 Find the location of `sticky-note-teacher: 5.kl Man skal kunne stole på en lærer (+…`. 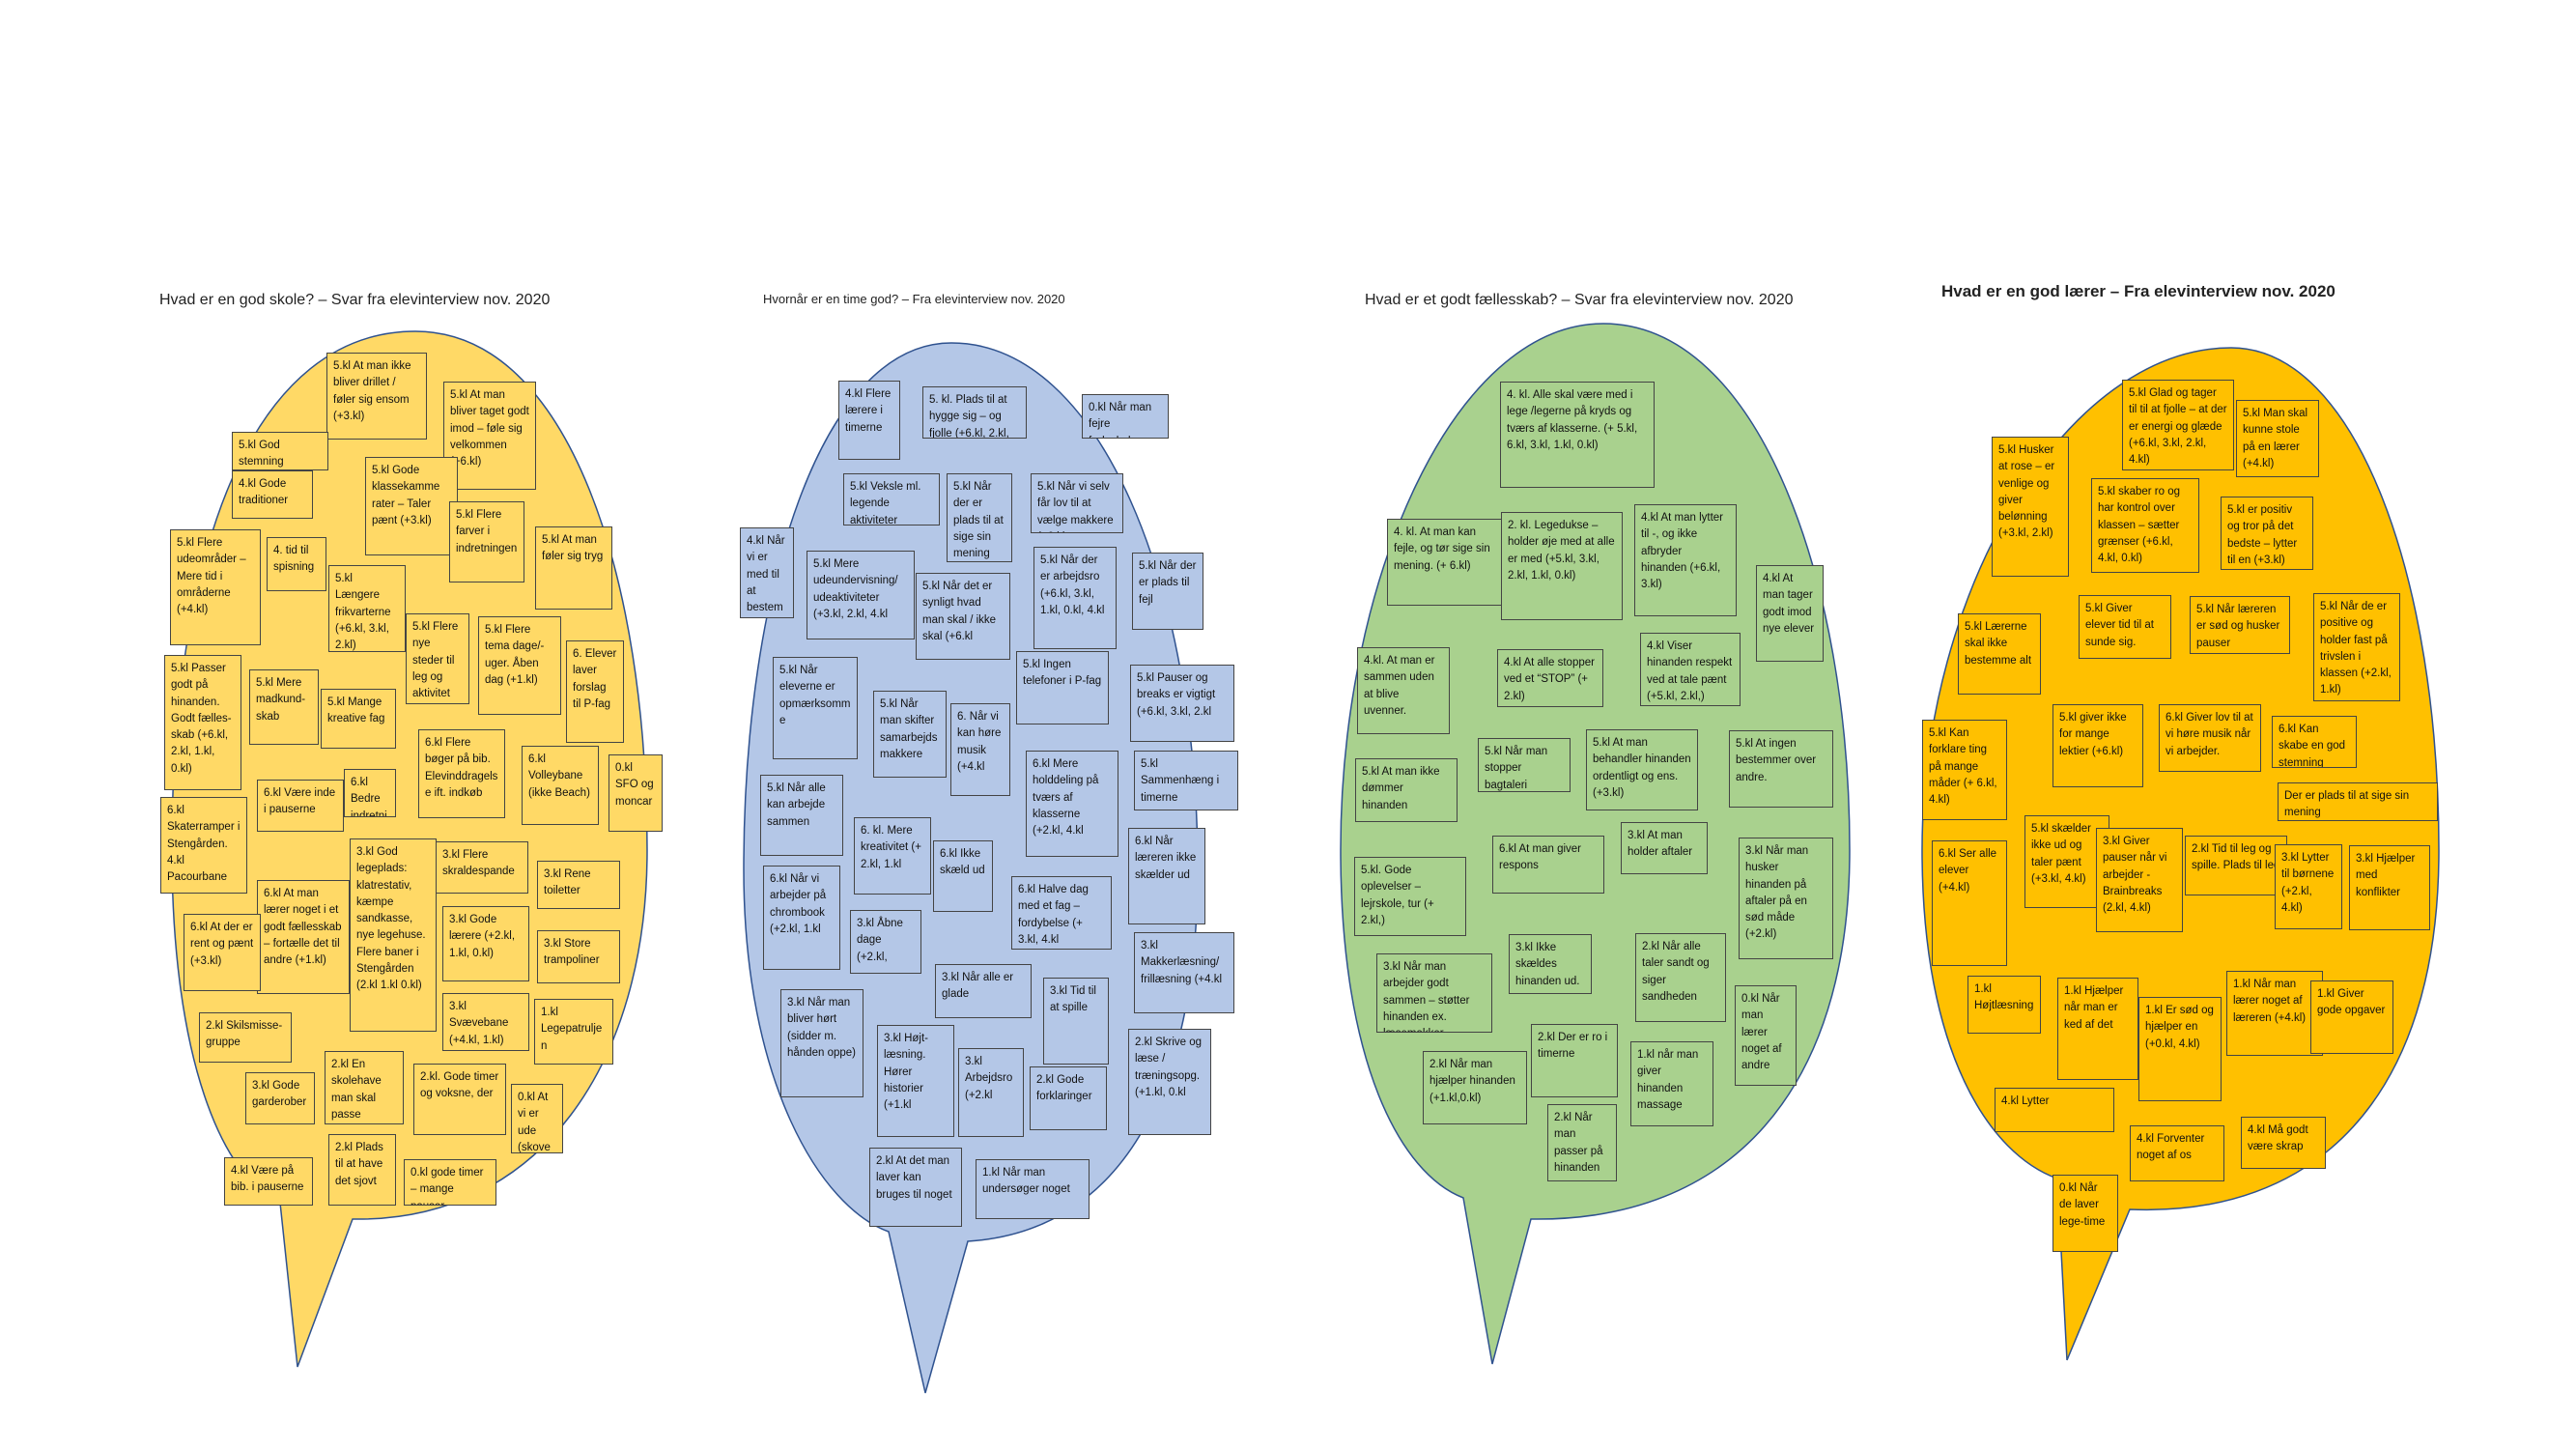

sticky-note-teacher: 5.kl Man skal kunne stole på en lærer (+… is located at coordinates (2277, 438).